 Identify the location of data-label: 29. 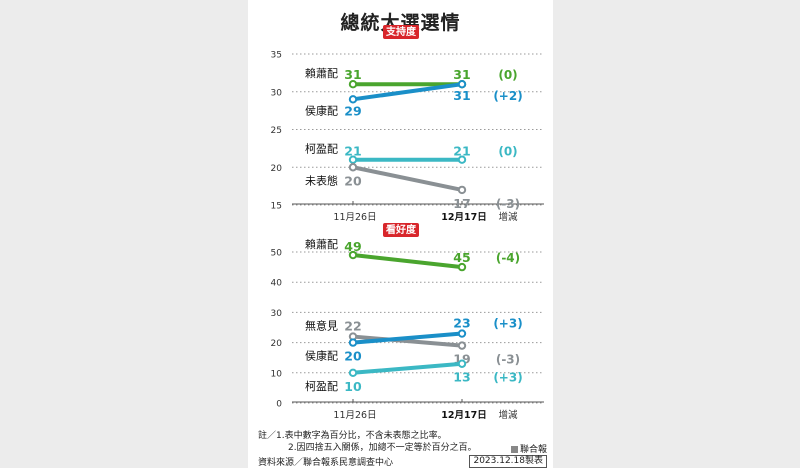
(352, 110).